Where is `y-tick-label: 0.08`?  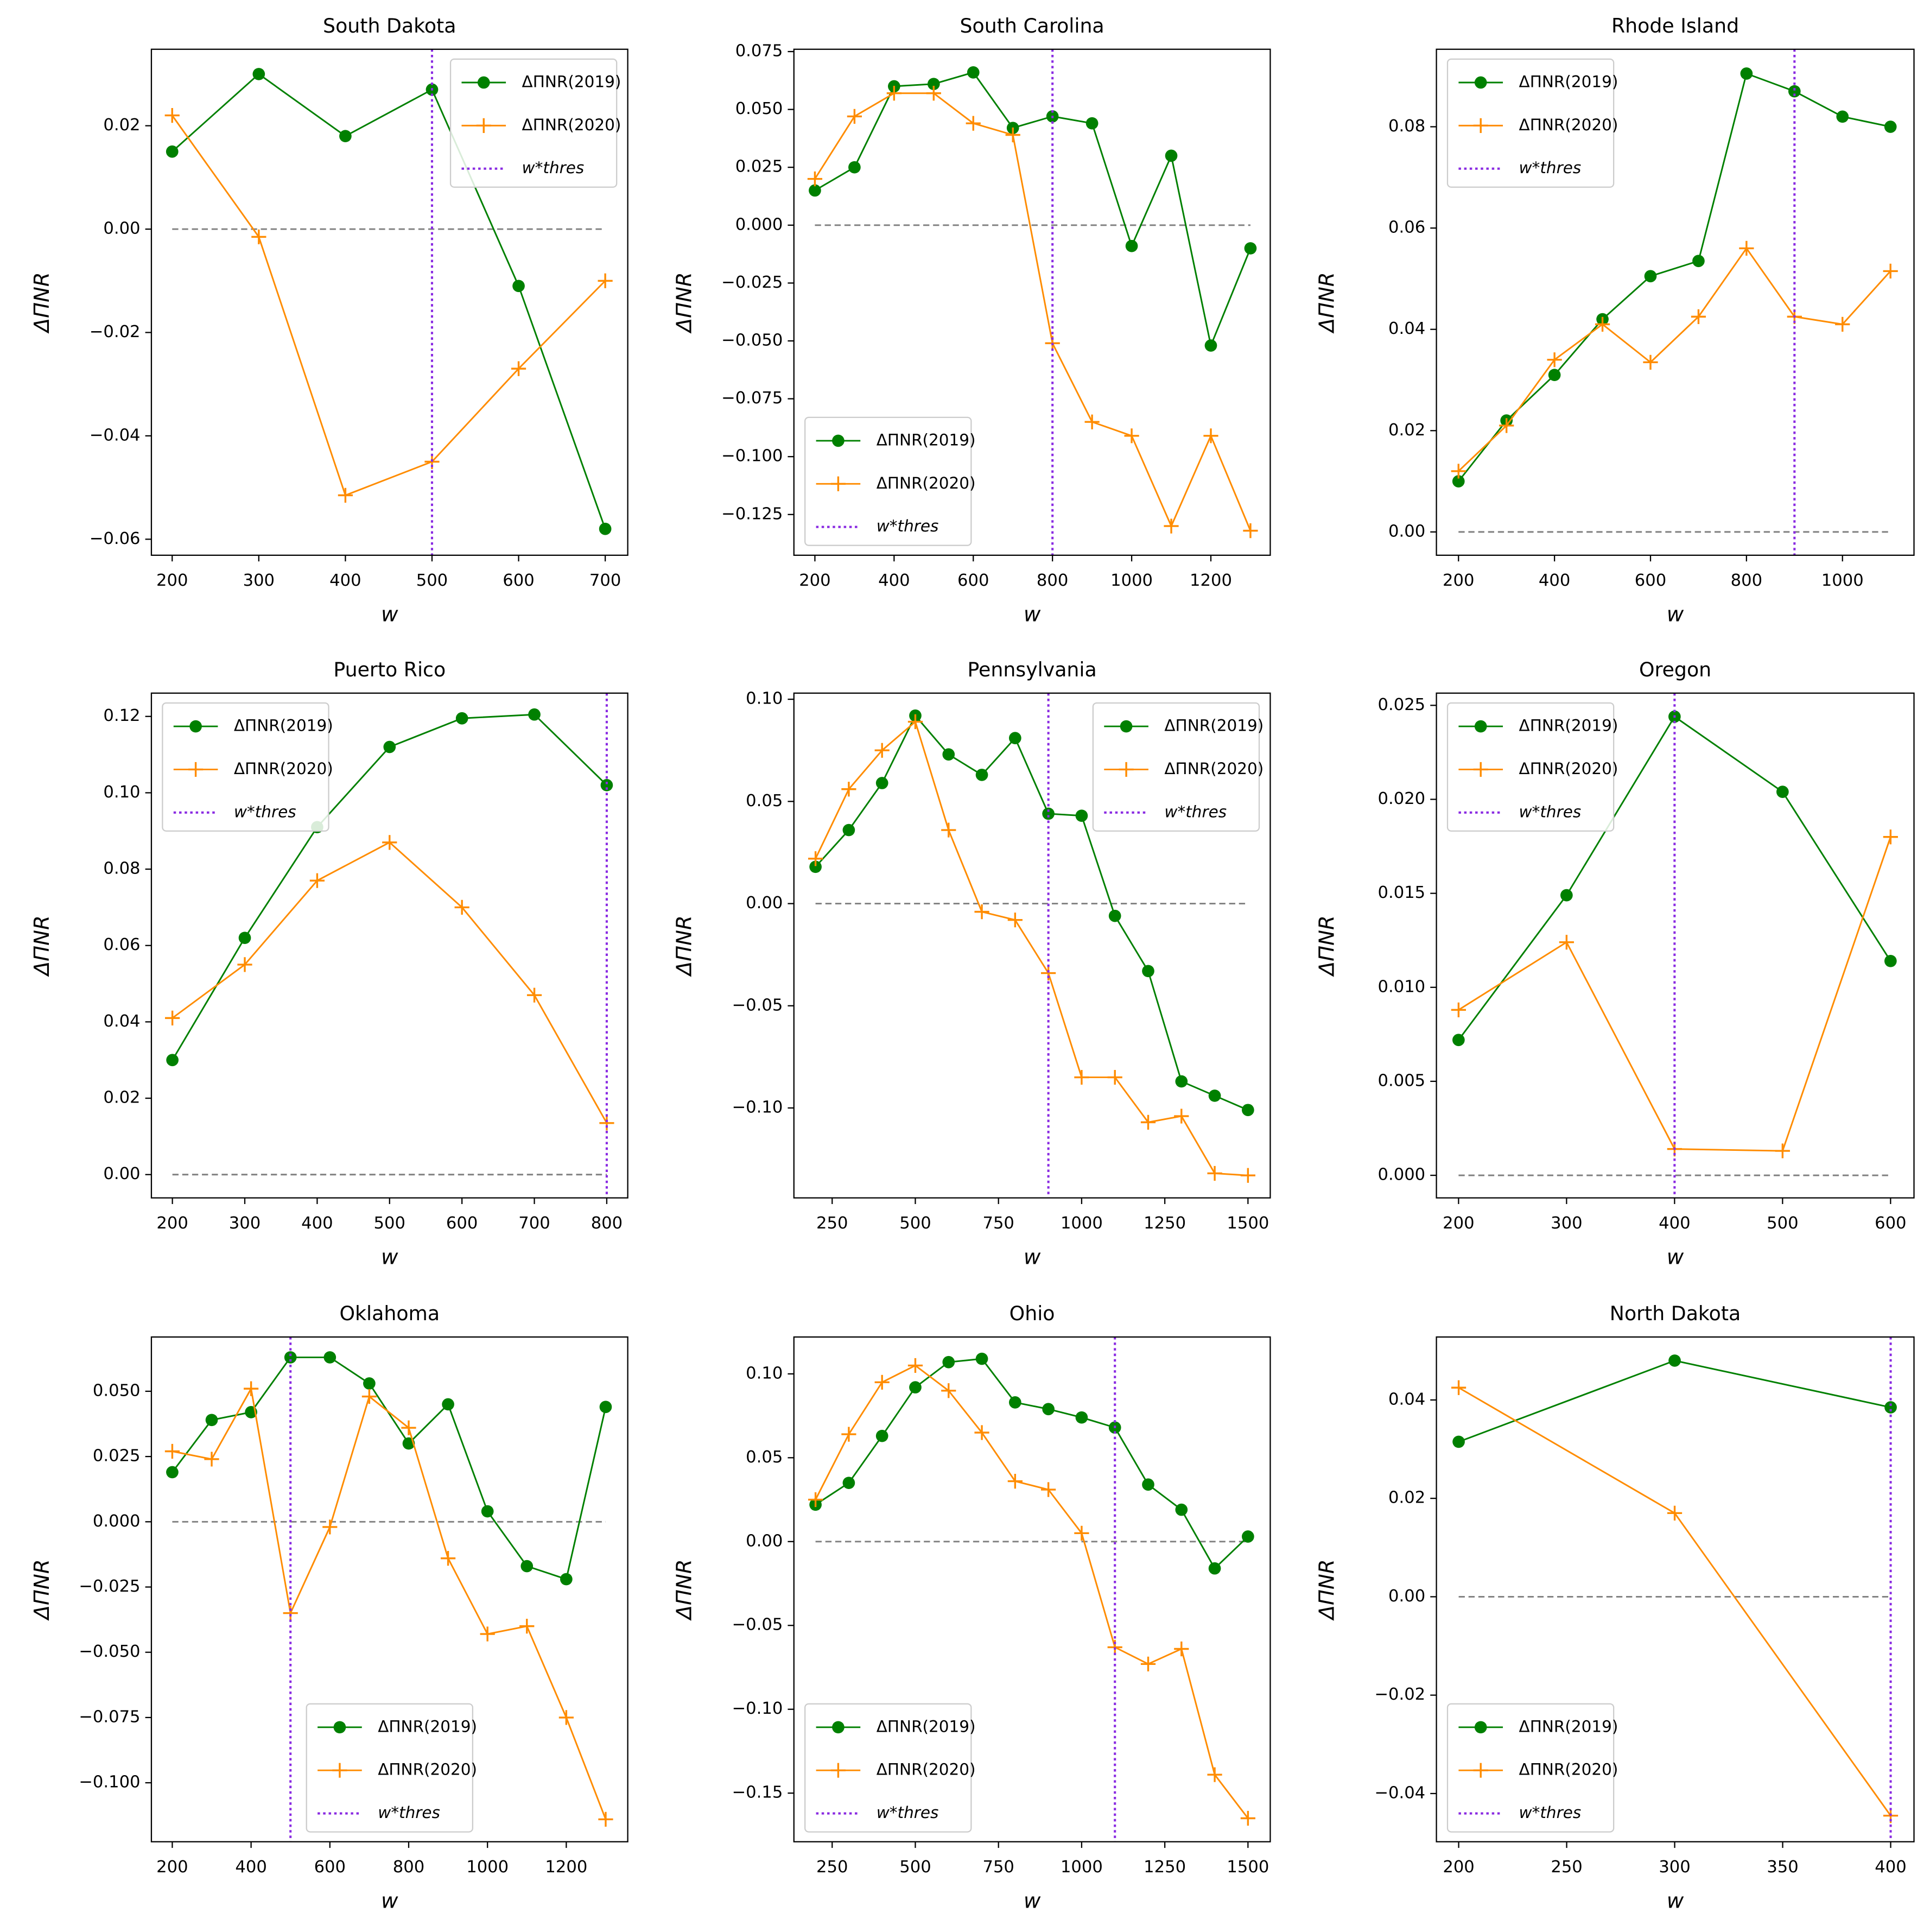
y-tick-label: 0.08 is located at coordinates (122, 868).